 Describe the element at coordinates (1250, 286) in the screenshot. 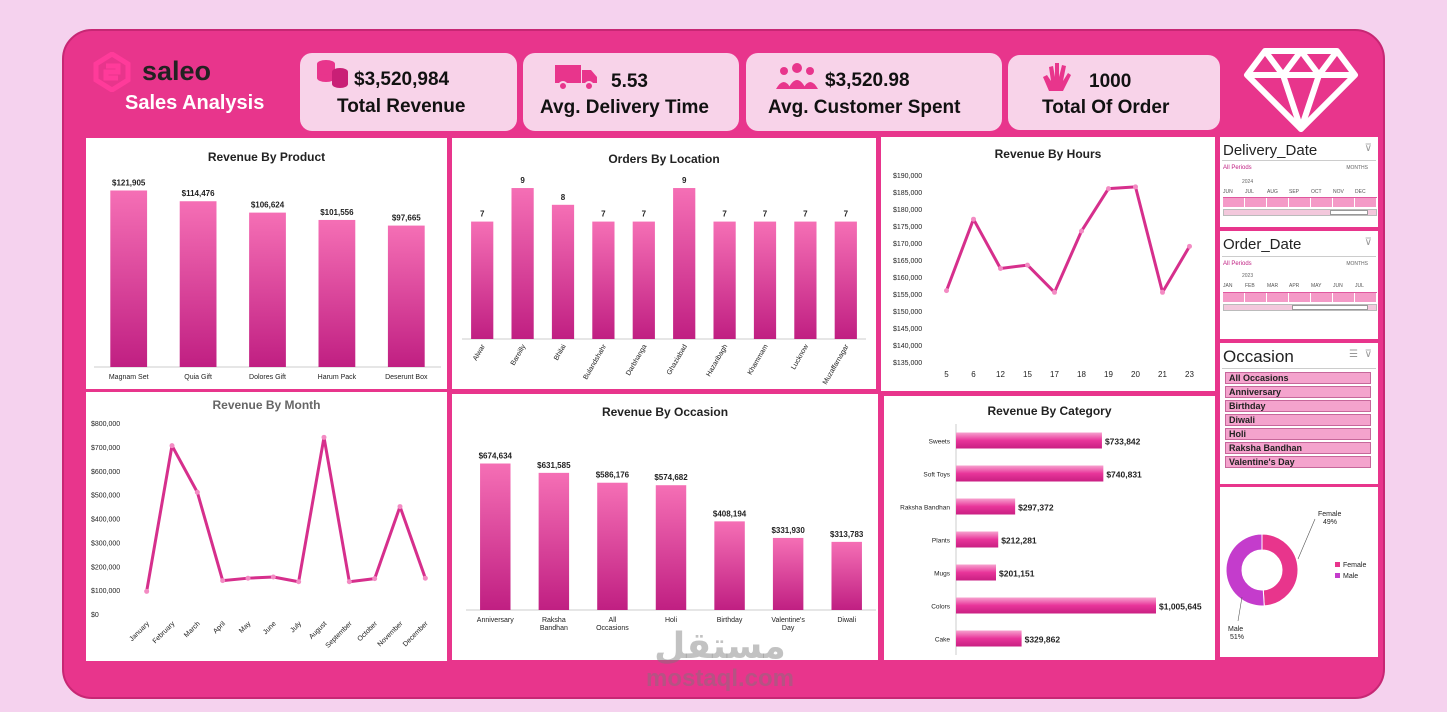

I see `timeline-month-label: FEB` at that location.